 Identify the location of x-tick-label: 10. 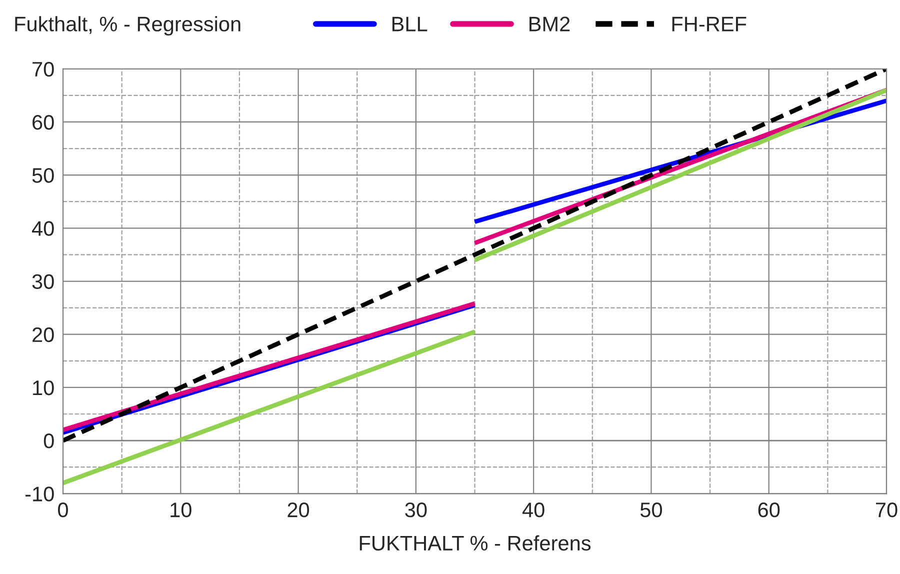
(181, 510).